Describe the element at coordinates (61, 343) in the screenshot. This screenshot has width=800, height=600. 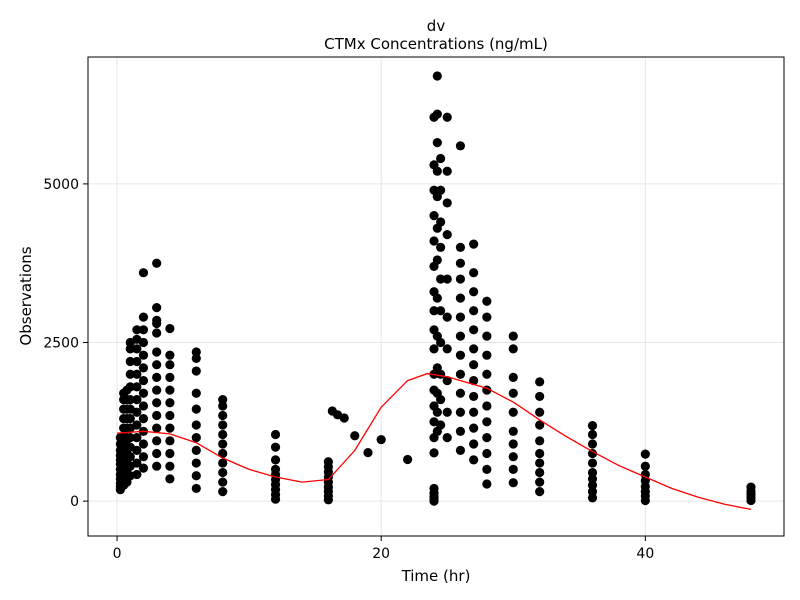
I see `y-tick-label: 2500` at that location.